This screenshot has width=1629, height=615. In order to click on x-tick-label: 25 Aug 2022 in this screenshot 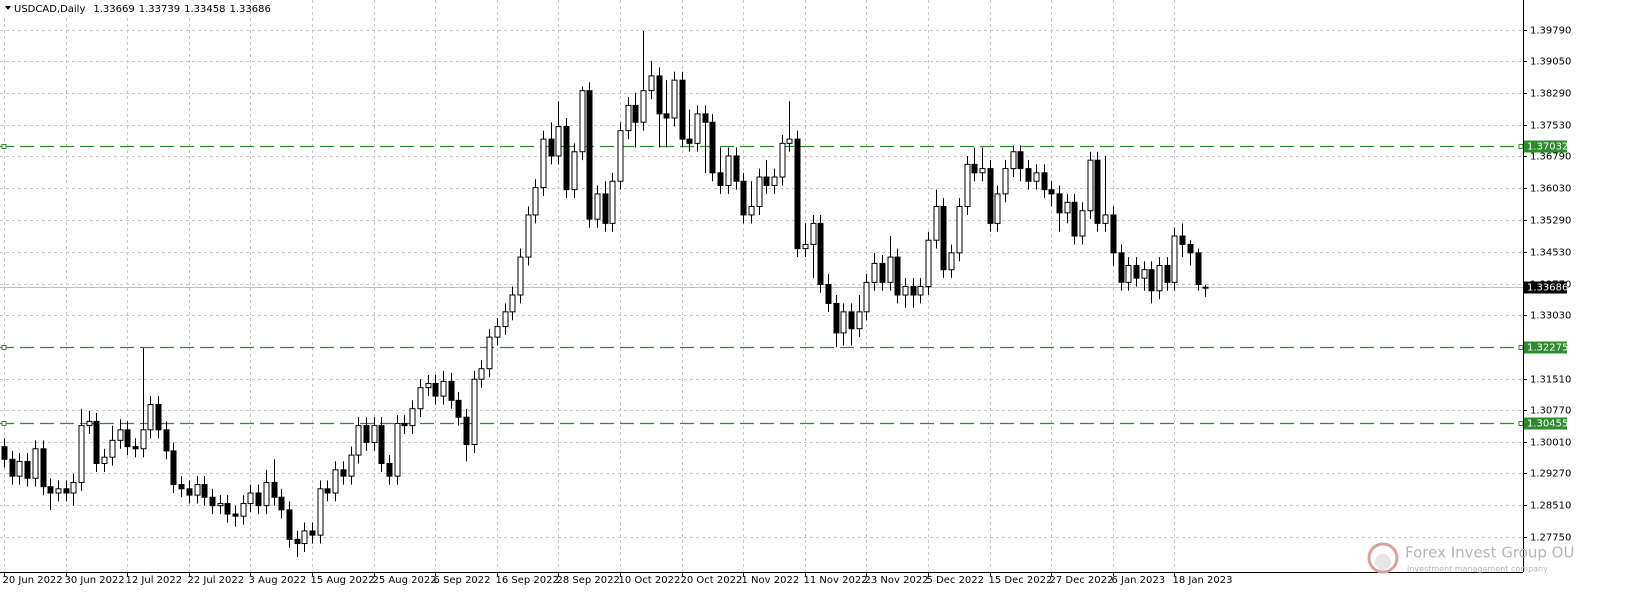, I will do `click(405, 580)`.